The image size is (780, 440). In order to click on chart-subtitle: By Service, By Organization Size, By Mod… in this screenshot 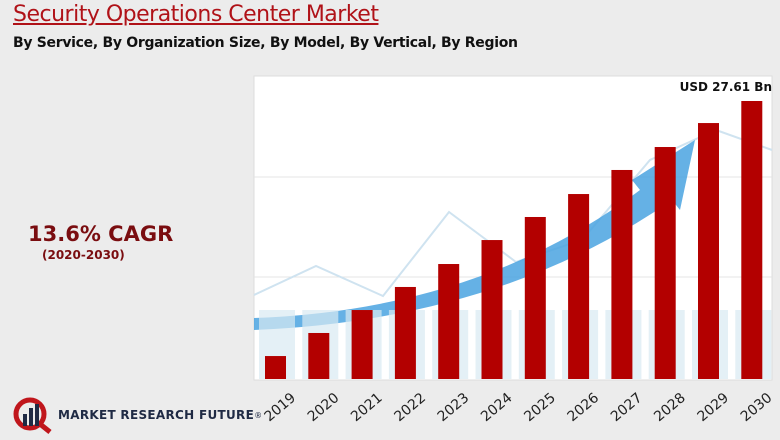, I will do `click(265, 43)`.